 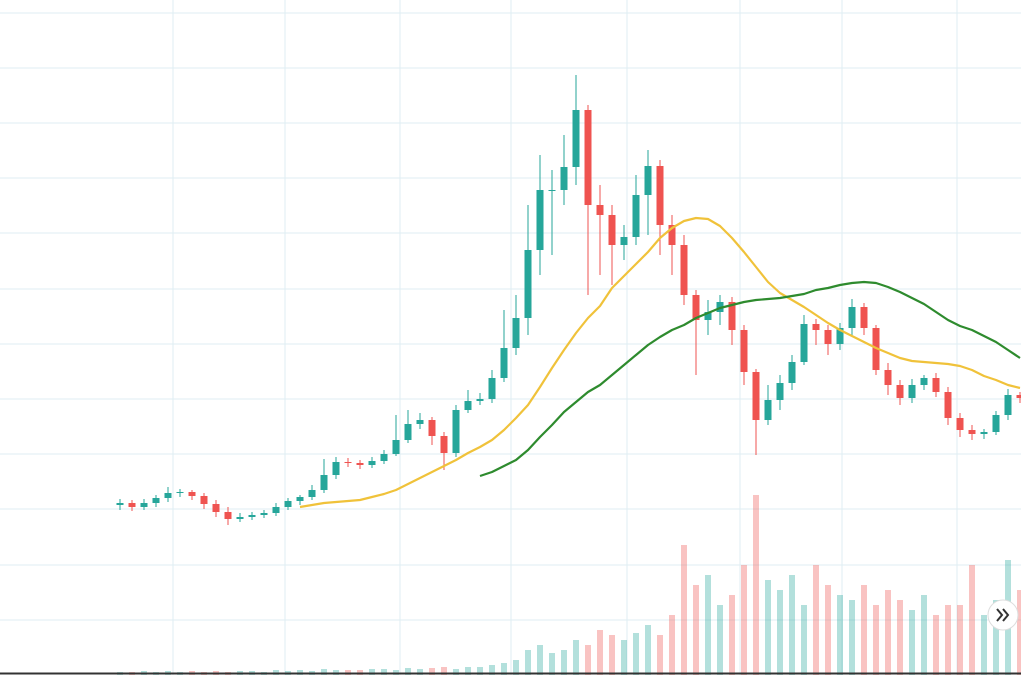 I want to click on double-chevron-icon, so click(x=1003, y=615).